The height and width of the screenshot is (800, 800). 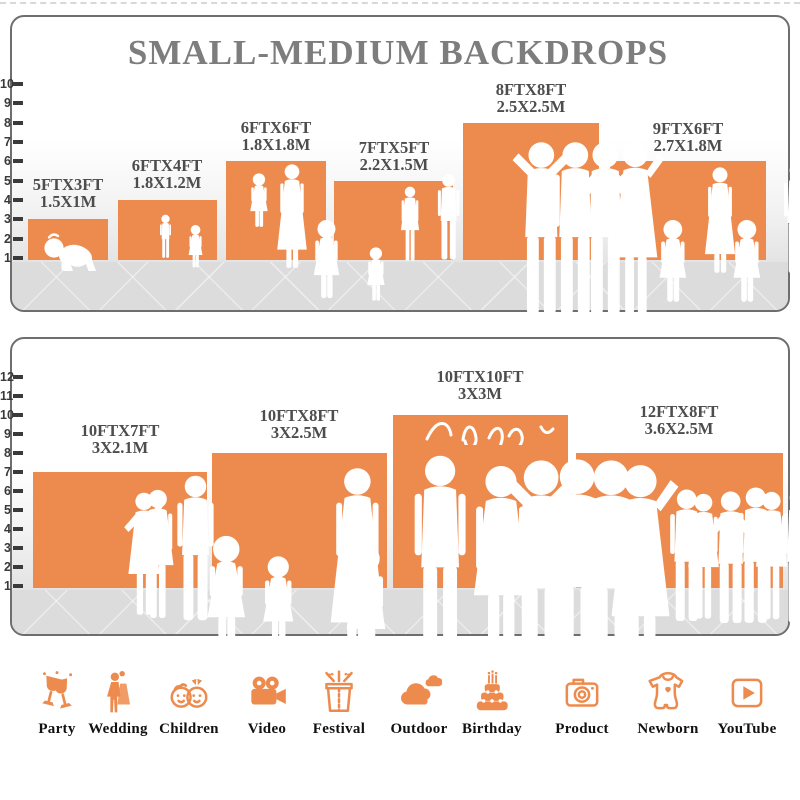 I want to click on category-youtube: YouTube, so click(x=747, y=704).